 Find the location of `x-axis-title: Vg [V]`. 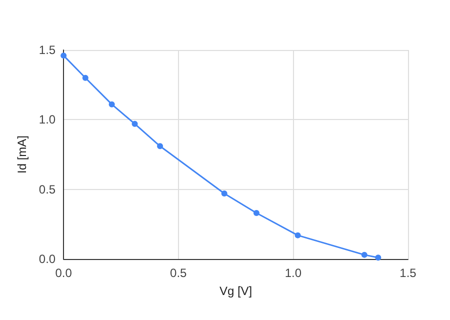

x-axis-title: Vg [V] is located at coordinates (235, 291).